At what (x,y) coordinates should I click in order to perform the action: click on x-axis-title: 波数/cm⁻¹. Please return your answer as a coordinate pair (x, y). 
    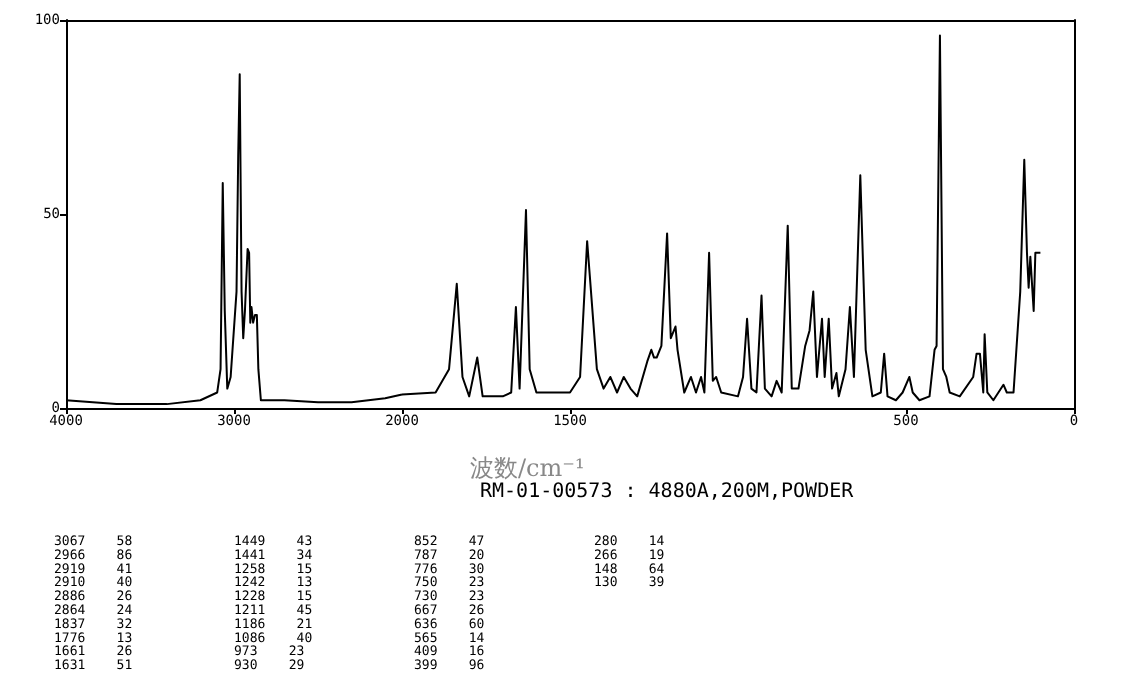
    Looking at the image, I should click on (527, 468).